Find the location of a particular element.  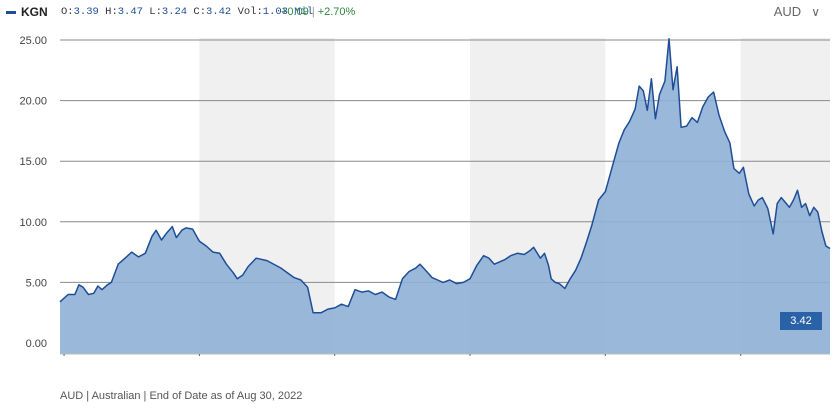

close-label: C: is located at coordinates (200, 12).